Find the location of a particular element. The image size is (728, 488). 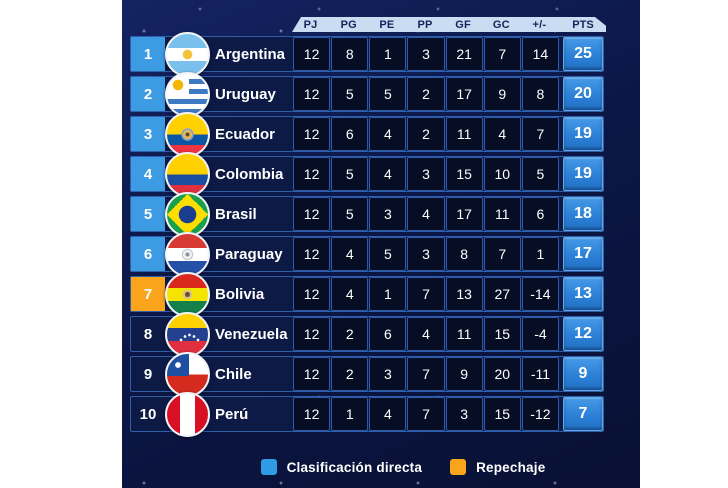

peru-flag-icon is located at coordinates (187, 414).